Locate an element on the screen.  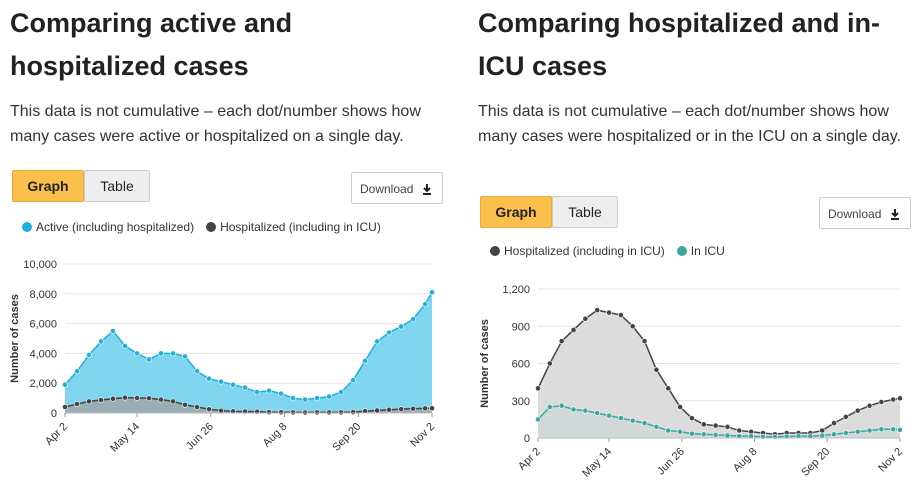
legend-item: Active (including hospitalized) is located at coordinates (108, 227).